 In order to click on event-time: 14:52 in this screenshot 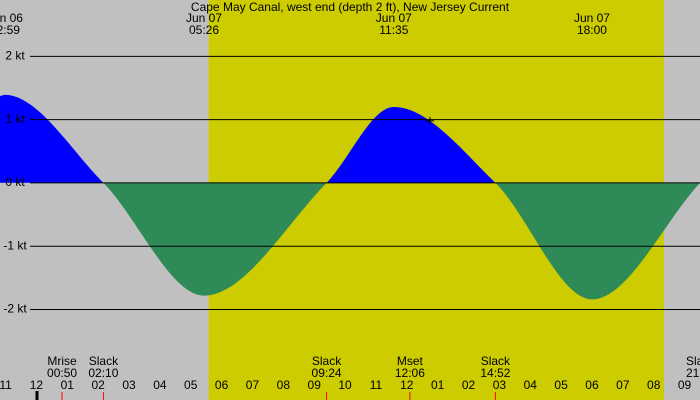, I will do `click(495, 373)`.